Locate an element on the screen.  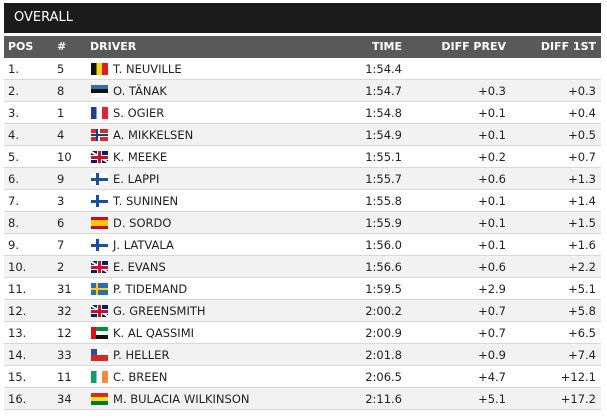
car-number: 31 is located at coordinates (64, 289).